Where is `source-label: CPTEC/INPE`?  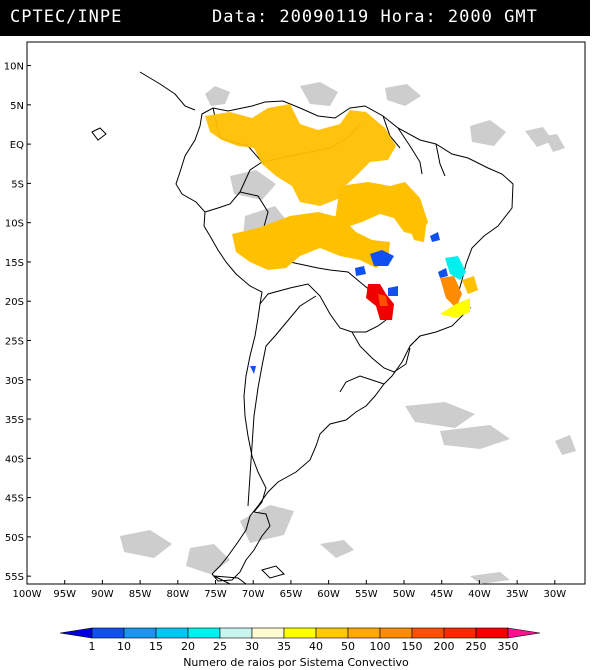
source-label: CPTEC/INPE is located at coordinates (66, 17).